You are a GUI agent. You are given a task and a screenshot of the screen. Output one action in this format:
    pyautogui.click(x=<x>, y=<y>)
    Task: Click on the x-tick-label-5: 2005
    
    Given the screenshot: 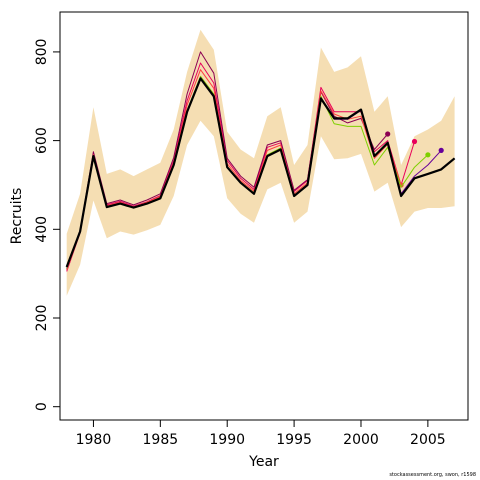 What is the action you would take?
    pyautogui.click(x=428, y=440)
    